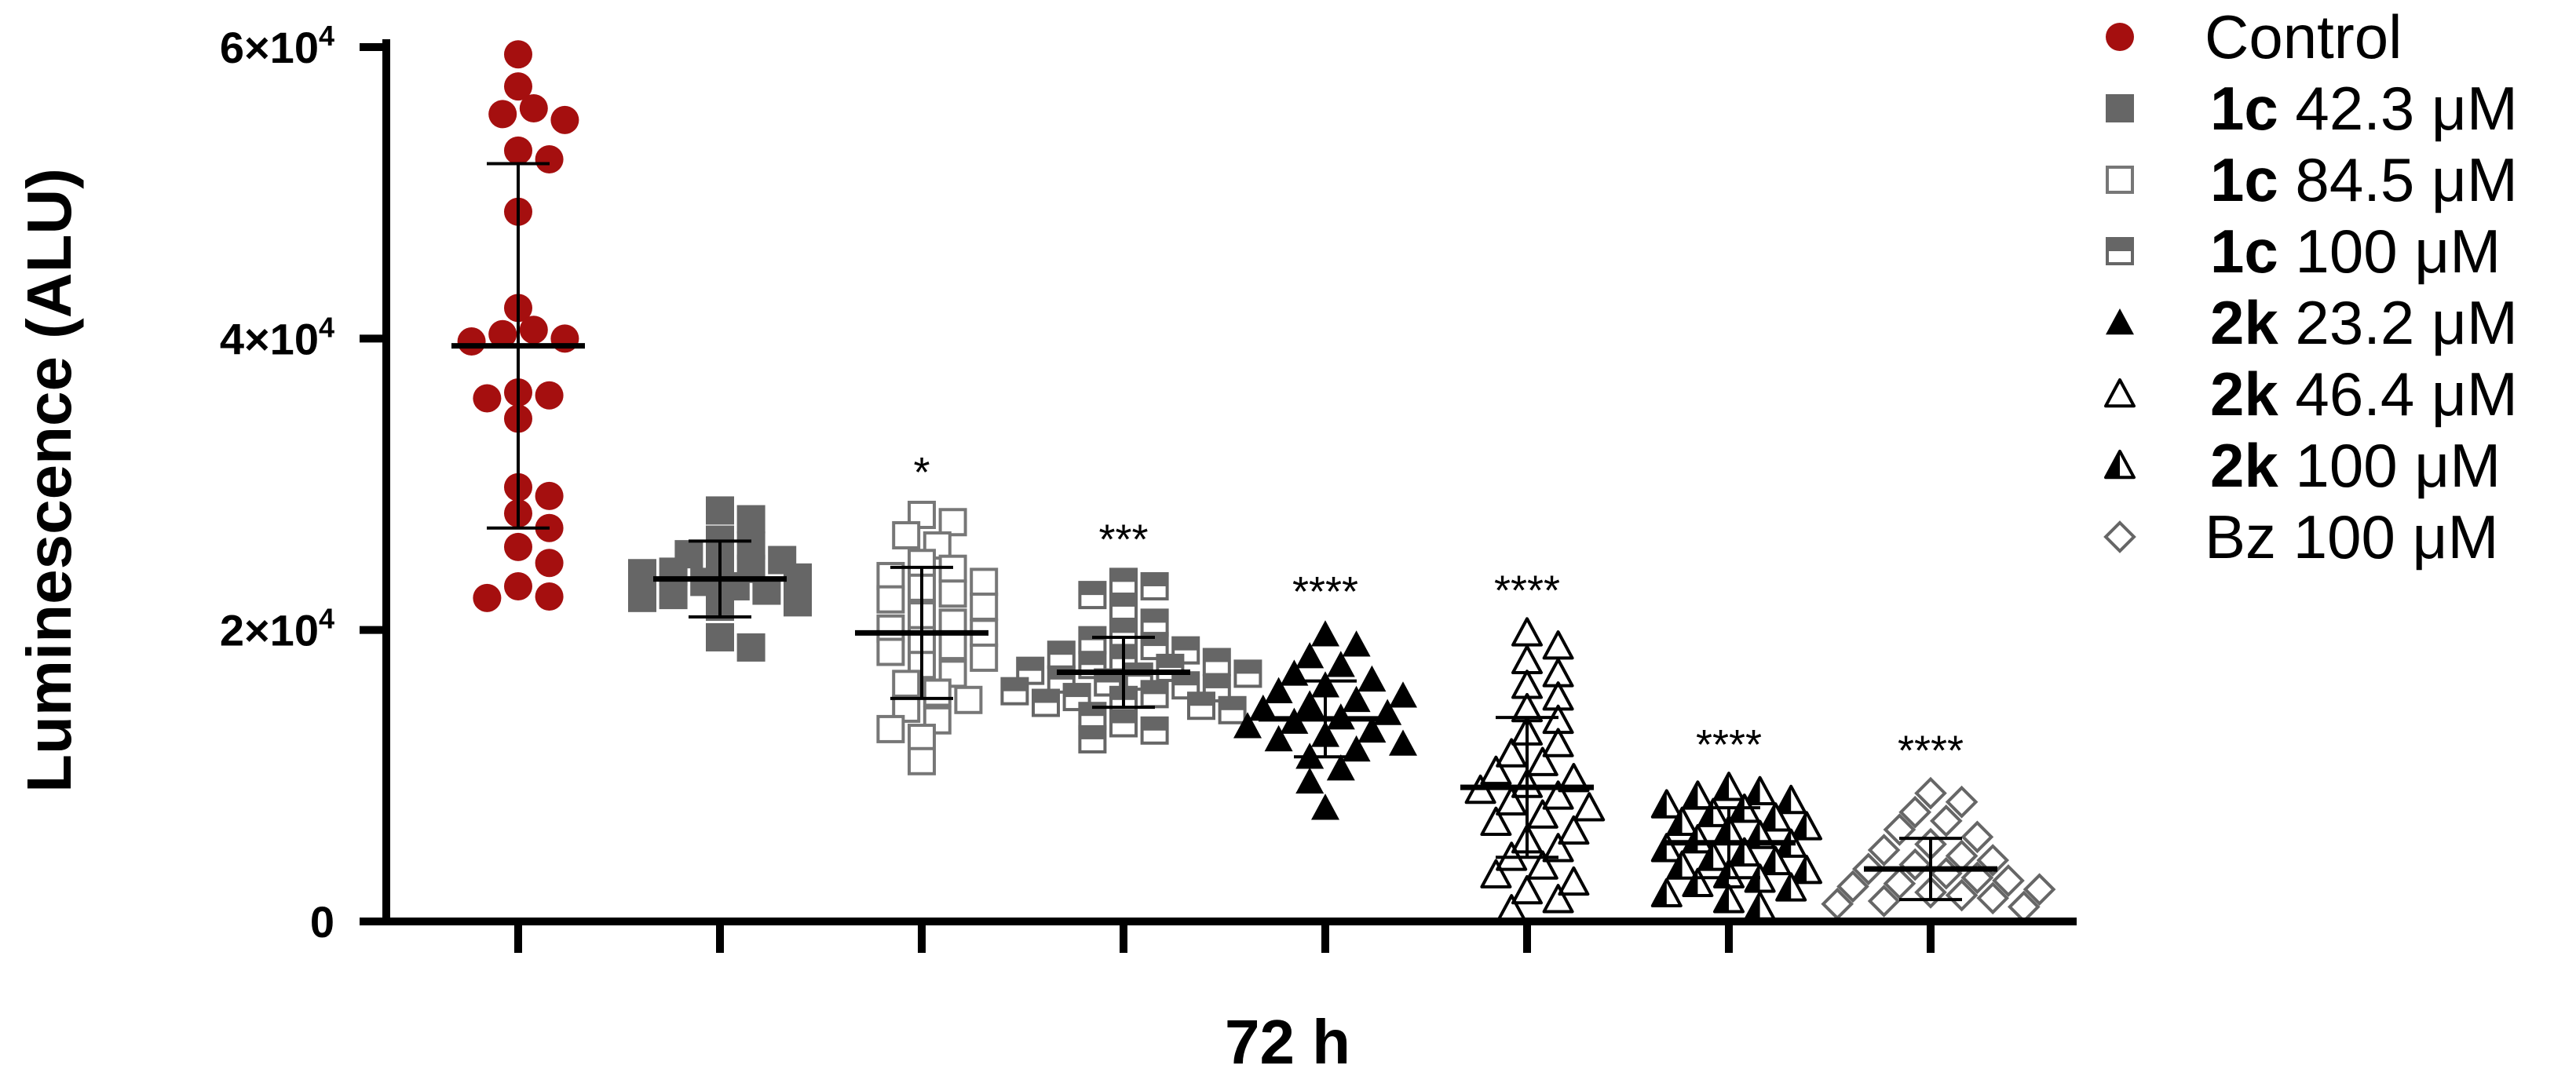  What do you see at coordinates (2303, 36) in the screenshot?
I see `legend-label: Control` at bounding box center [2303, 36].